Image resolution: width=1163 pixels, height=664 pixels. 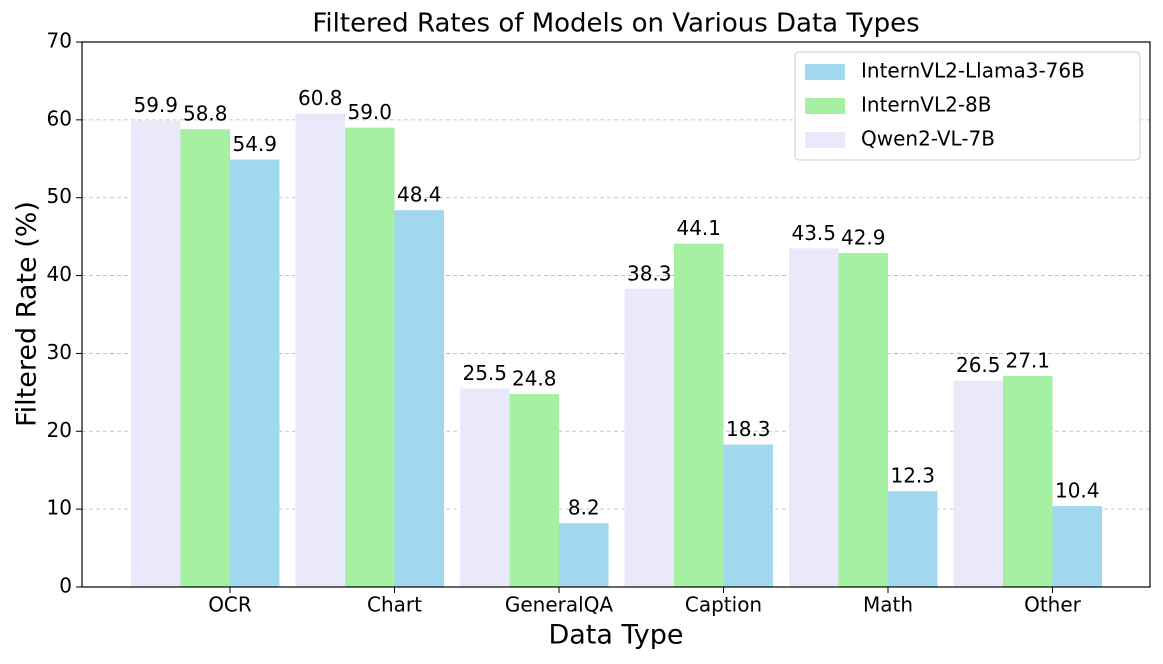 I want to click on value-label: 27.1, so click(x=1027, y=361).